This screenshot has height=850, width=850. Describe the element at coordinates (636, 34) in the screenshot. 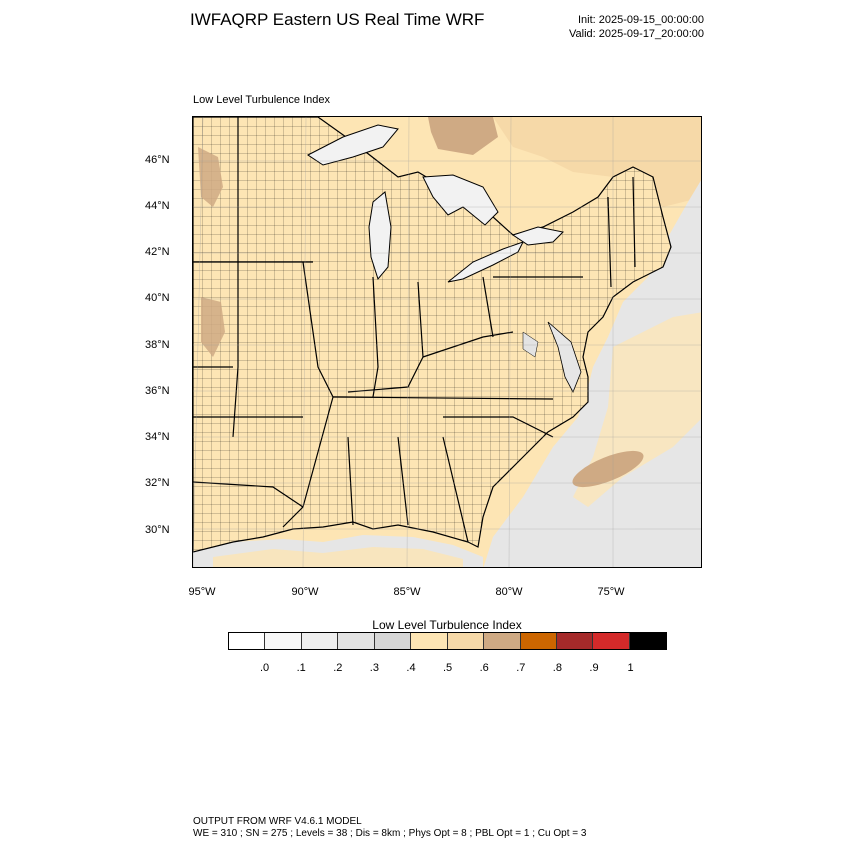

I see `valid-time: Valid: 2025-09-17_20:00:00` at that location.